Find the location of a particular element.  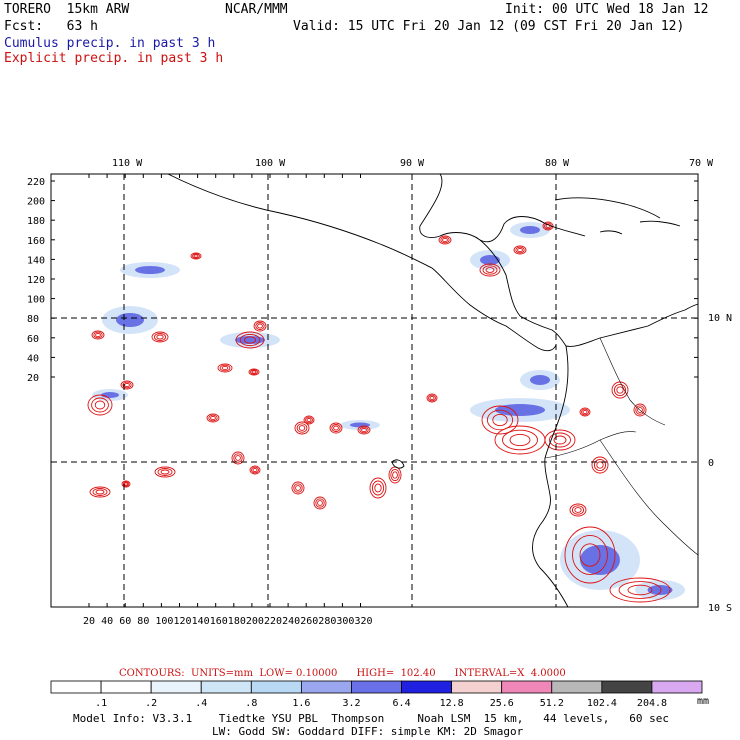

x-tick-label: 80 is located at coordinates (143, 621).